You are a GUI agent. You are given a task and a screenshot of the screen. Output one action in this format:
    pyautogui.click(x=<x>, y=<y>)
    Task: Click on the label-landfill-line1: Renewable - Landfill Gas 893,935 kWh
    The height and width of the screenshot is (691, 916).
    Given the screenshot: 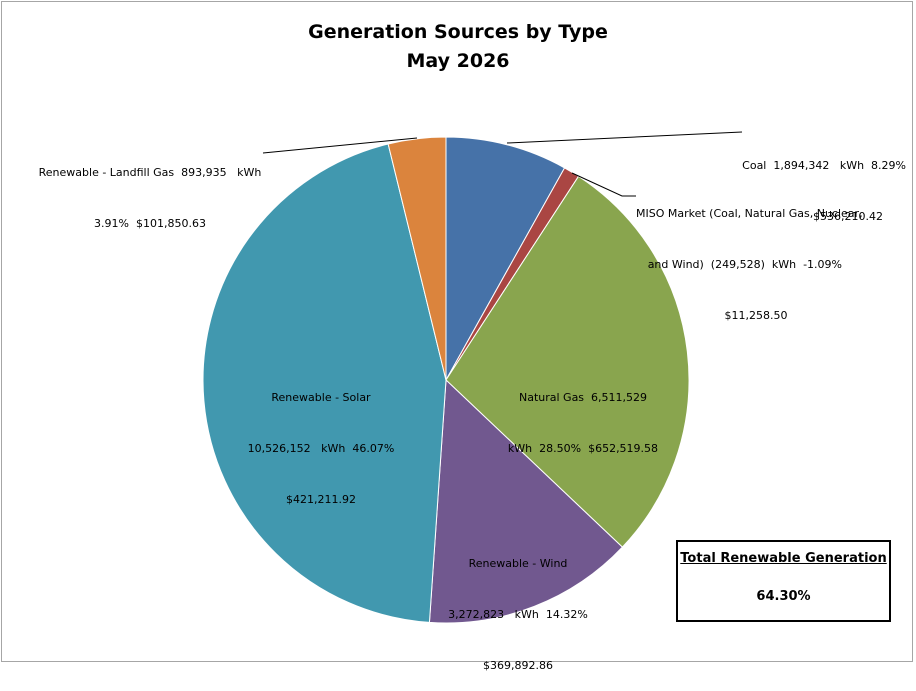 What is the action you would take?
    pyautogui.click(x=150, y=172)
    